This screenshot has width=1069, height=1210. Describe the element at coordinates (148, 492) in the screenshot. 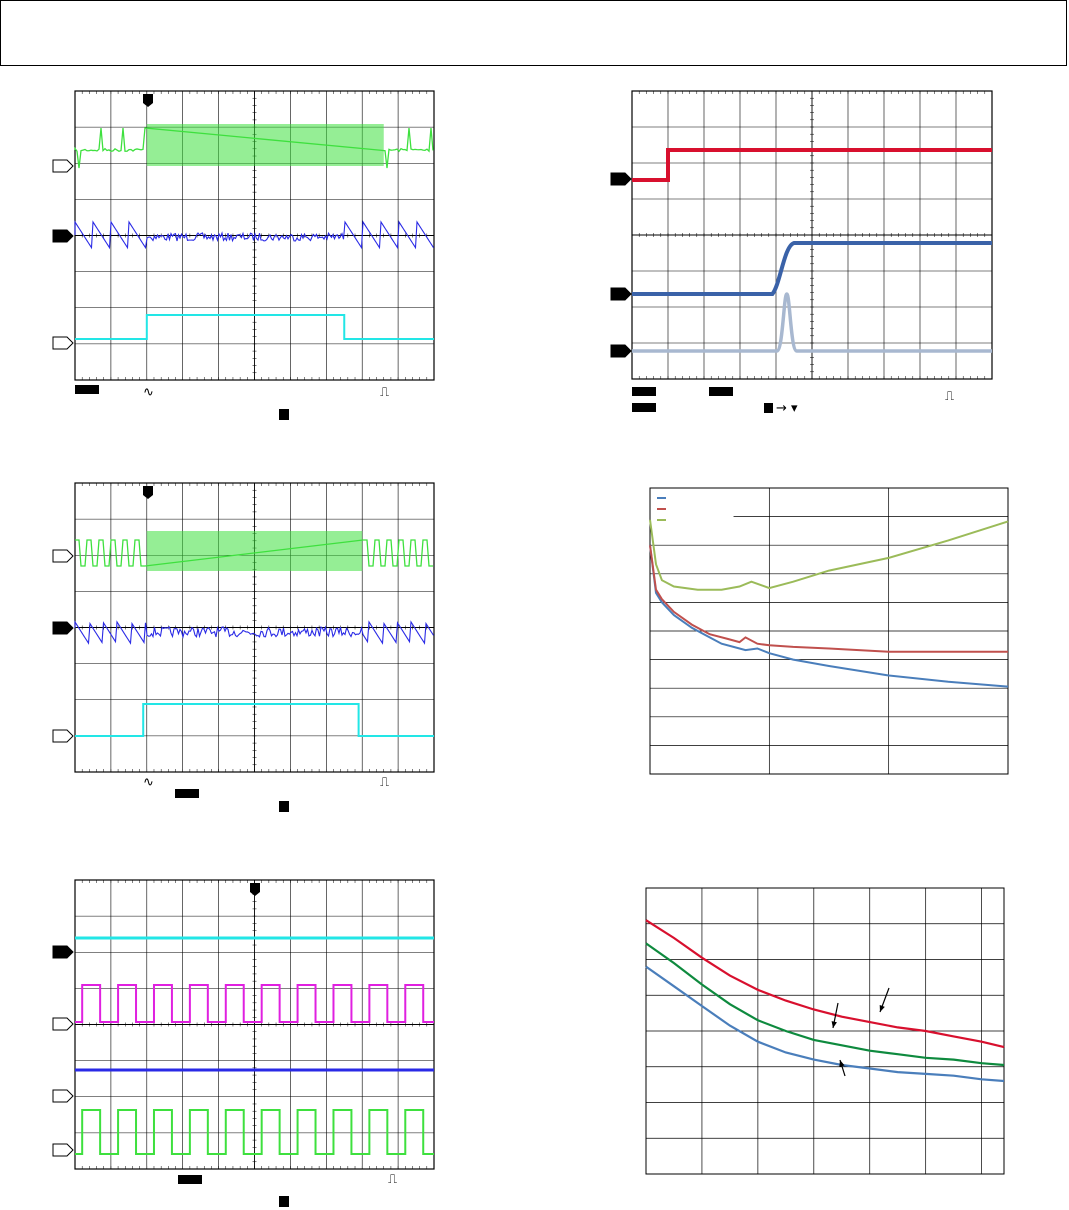

I see `scope-3-trigger-marker` at that location.